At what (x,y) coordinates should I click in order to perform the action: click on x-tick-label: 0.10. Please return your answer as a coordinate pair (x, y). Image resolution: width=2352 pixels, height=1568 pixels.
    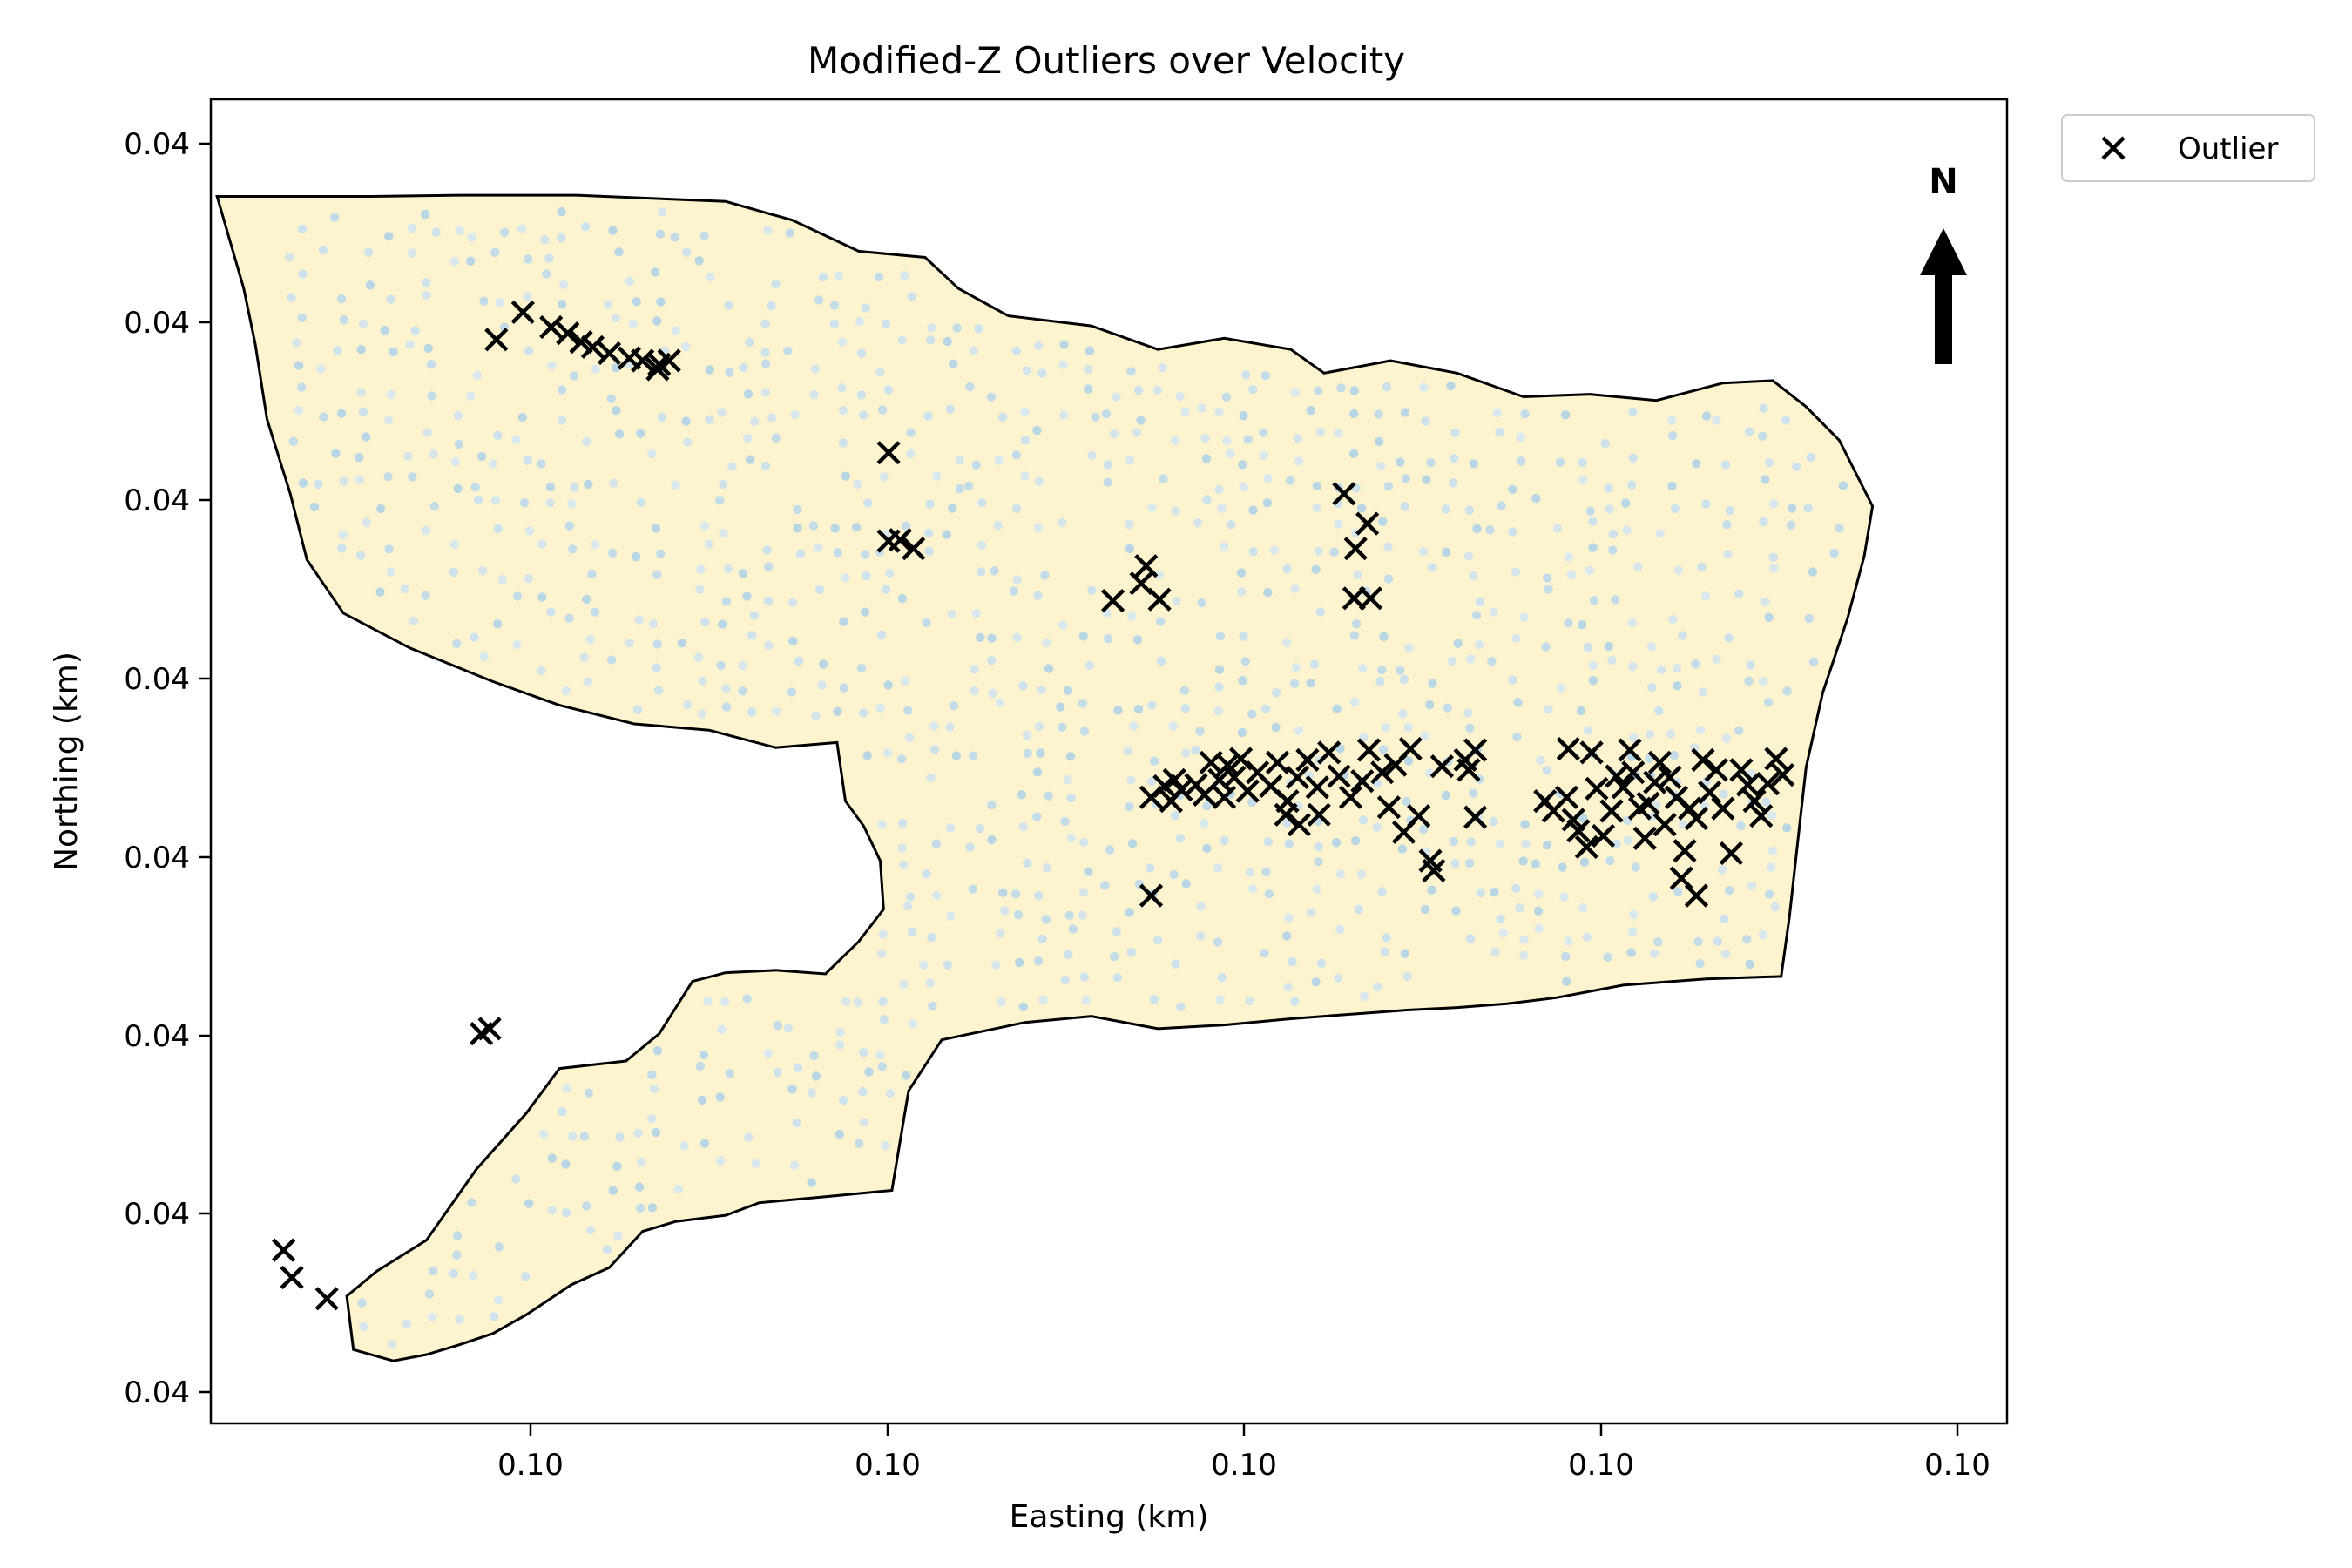
    Looking at the image, I should click on (530, 1466).